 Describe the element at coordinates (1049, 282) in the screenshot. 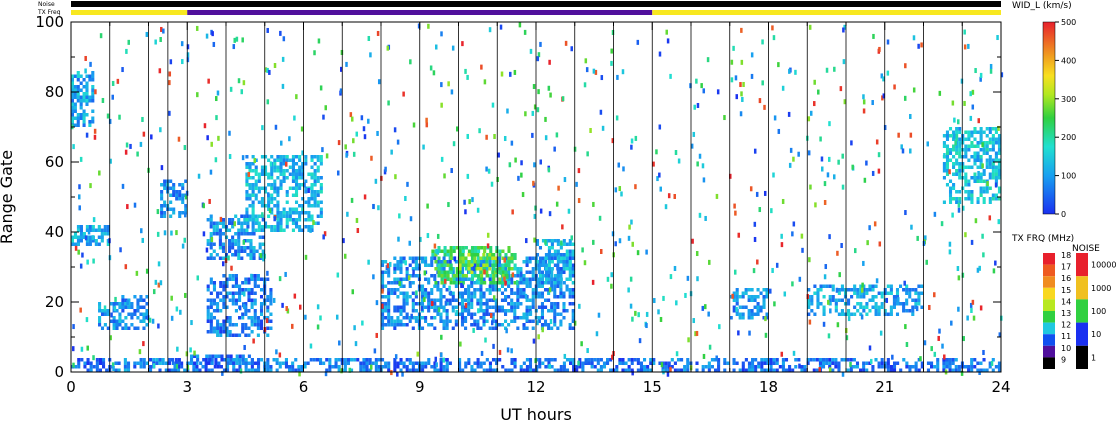

I see `txfreq-swatch` at that location.